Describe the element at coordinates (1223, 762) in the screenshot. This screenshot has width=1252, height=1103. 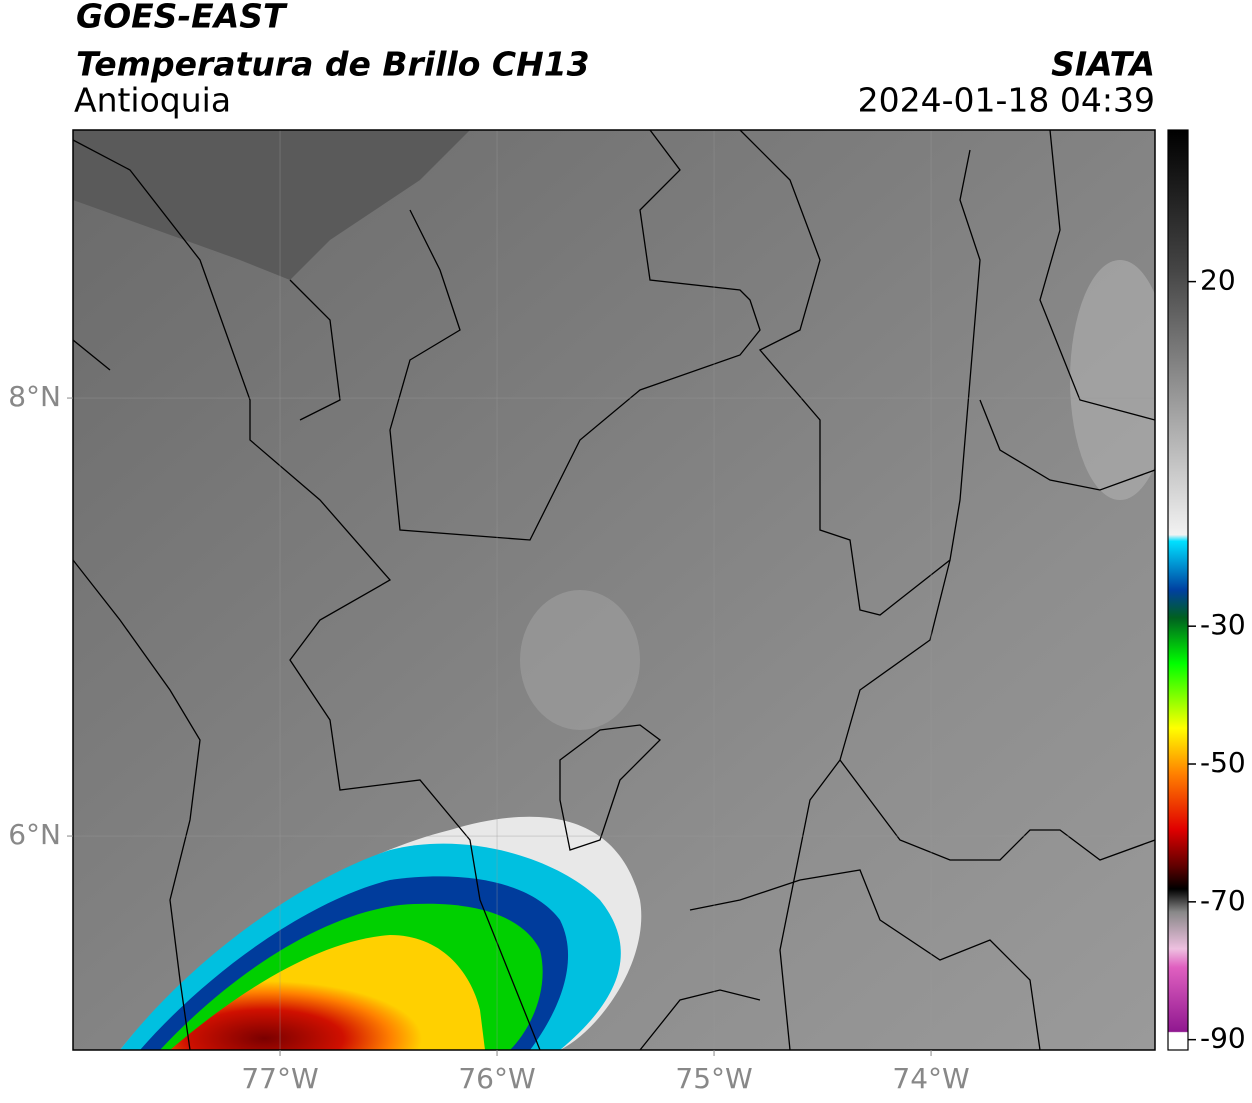
I see `colorbar-label: -50` at that location.